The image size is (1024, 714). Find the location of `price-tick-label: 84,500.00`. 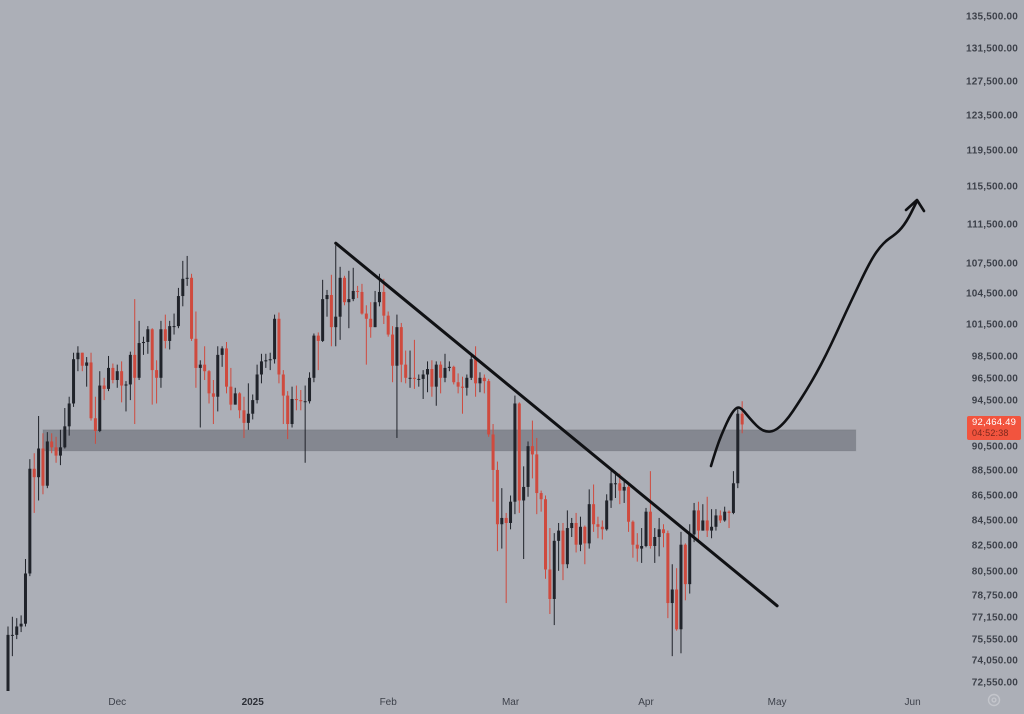

price-tick-label: 84,500.00 is located at coordinates (994, 520).